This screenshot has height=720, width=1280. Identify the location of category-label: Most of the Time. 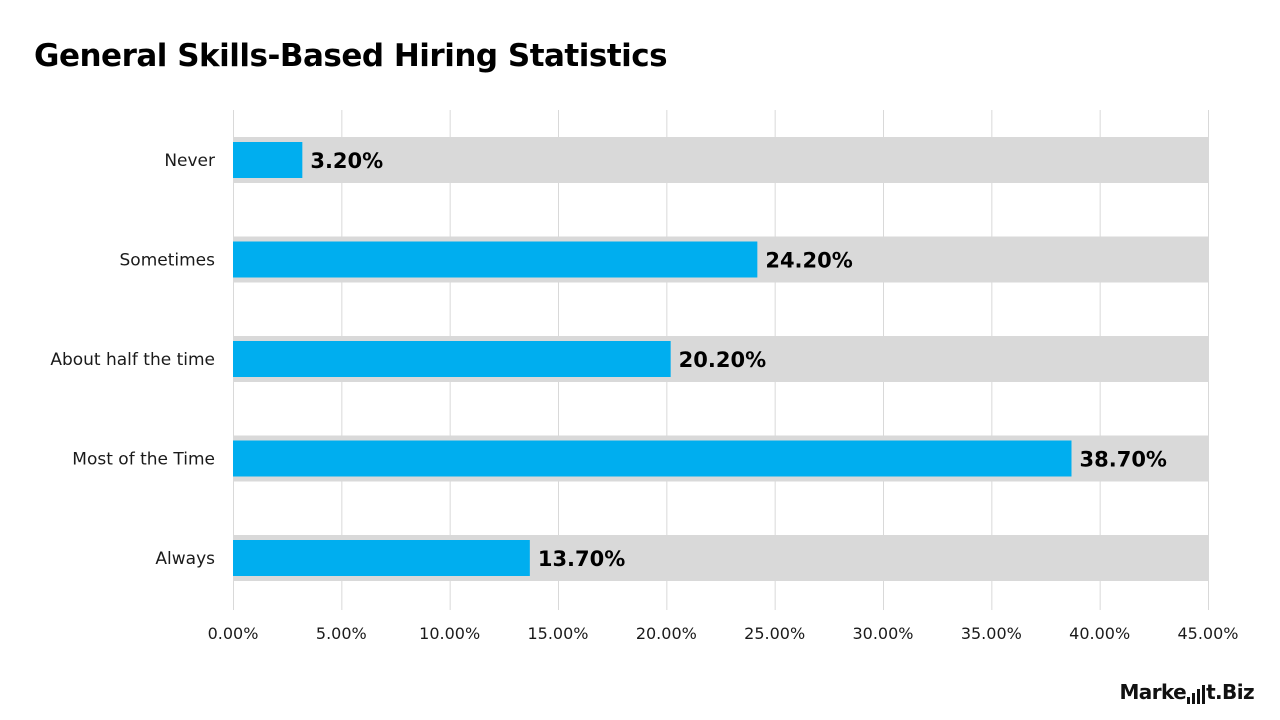
(143, 460).